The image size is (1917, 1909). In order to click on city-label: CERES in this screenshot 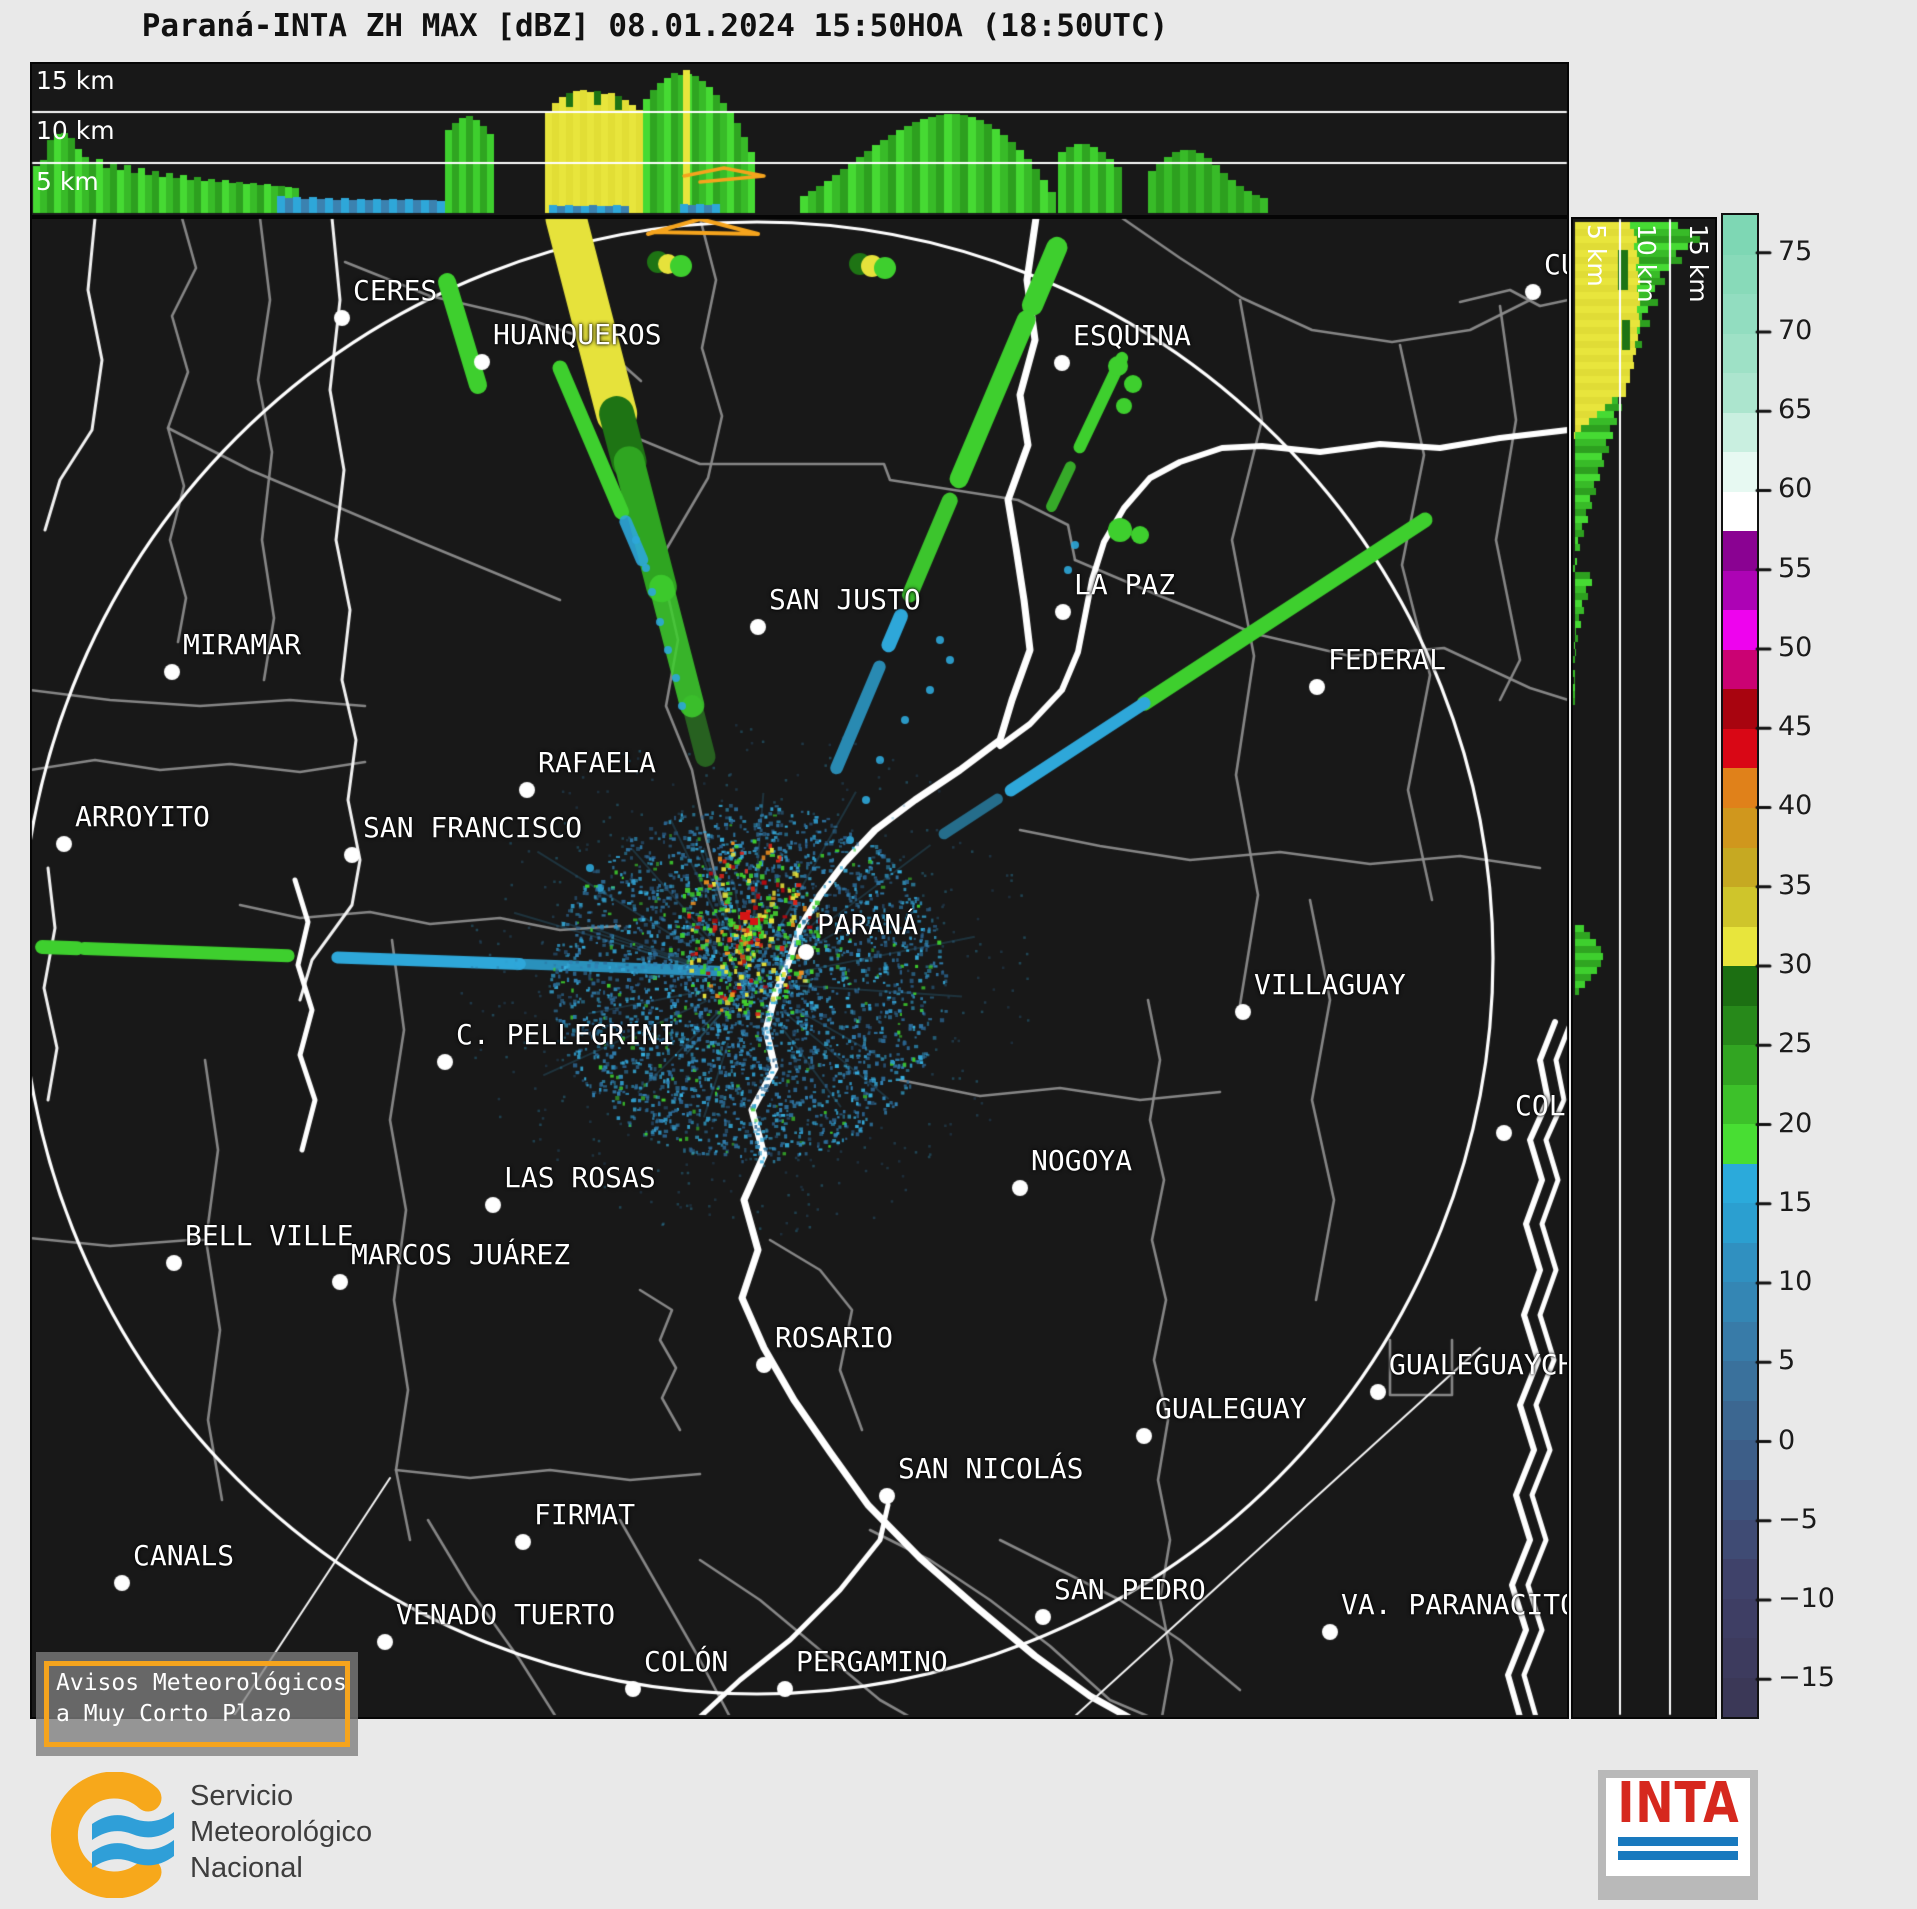, I will do `click(395, 290)`.